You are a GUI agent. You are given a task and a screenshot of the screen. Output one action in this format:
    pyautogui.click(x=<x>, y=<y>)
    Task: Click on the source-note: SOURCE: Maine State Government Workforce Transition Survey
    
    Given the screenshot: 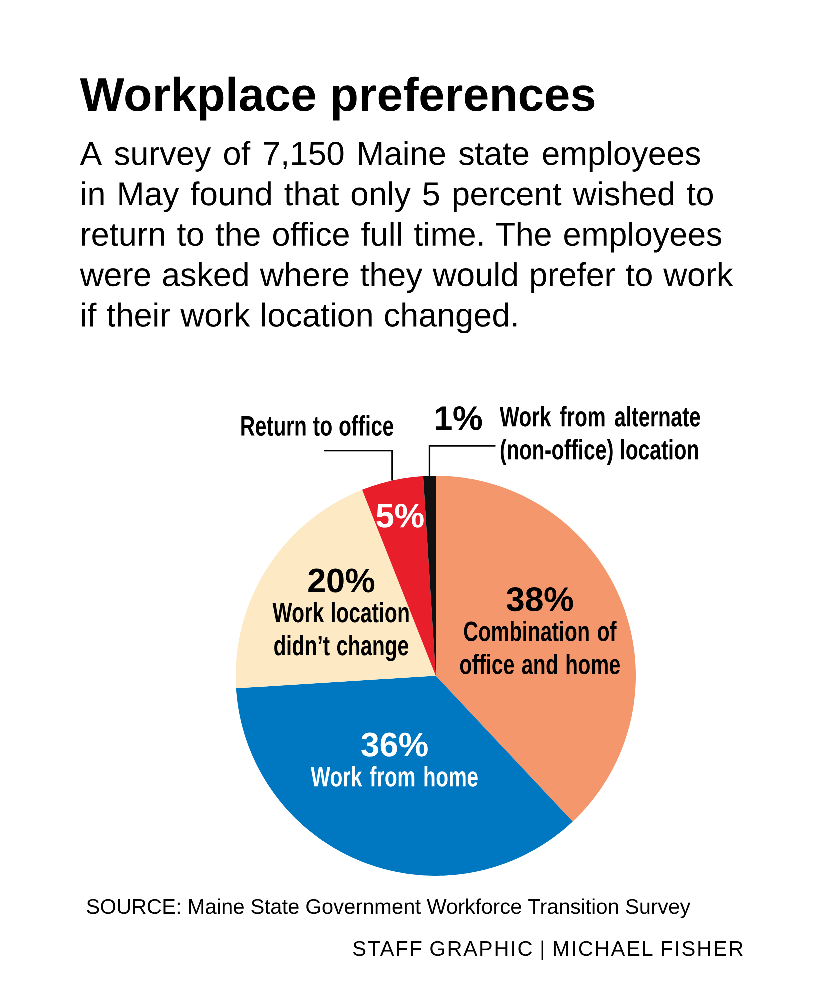 What is the action you would take?
    pyautogui.click(x=389, y=908)
    